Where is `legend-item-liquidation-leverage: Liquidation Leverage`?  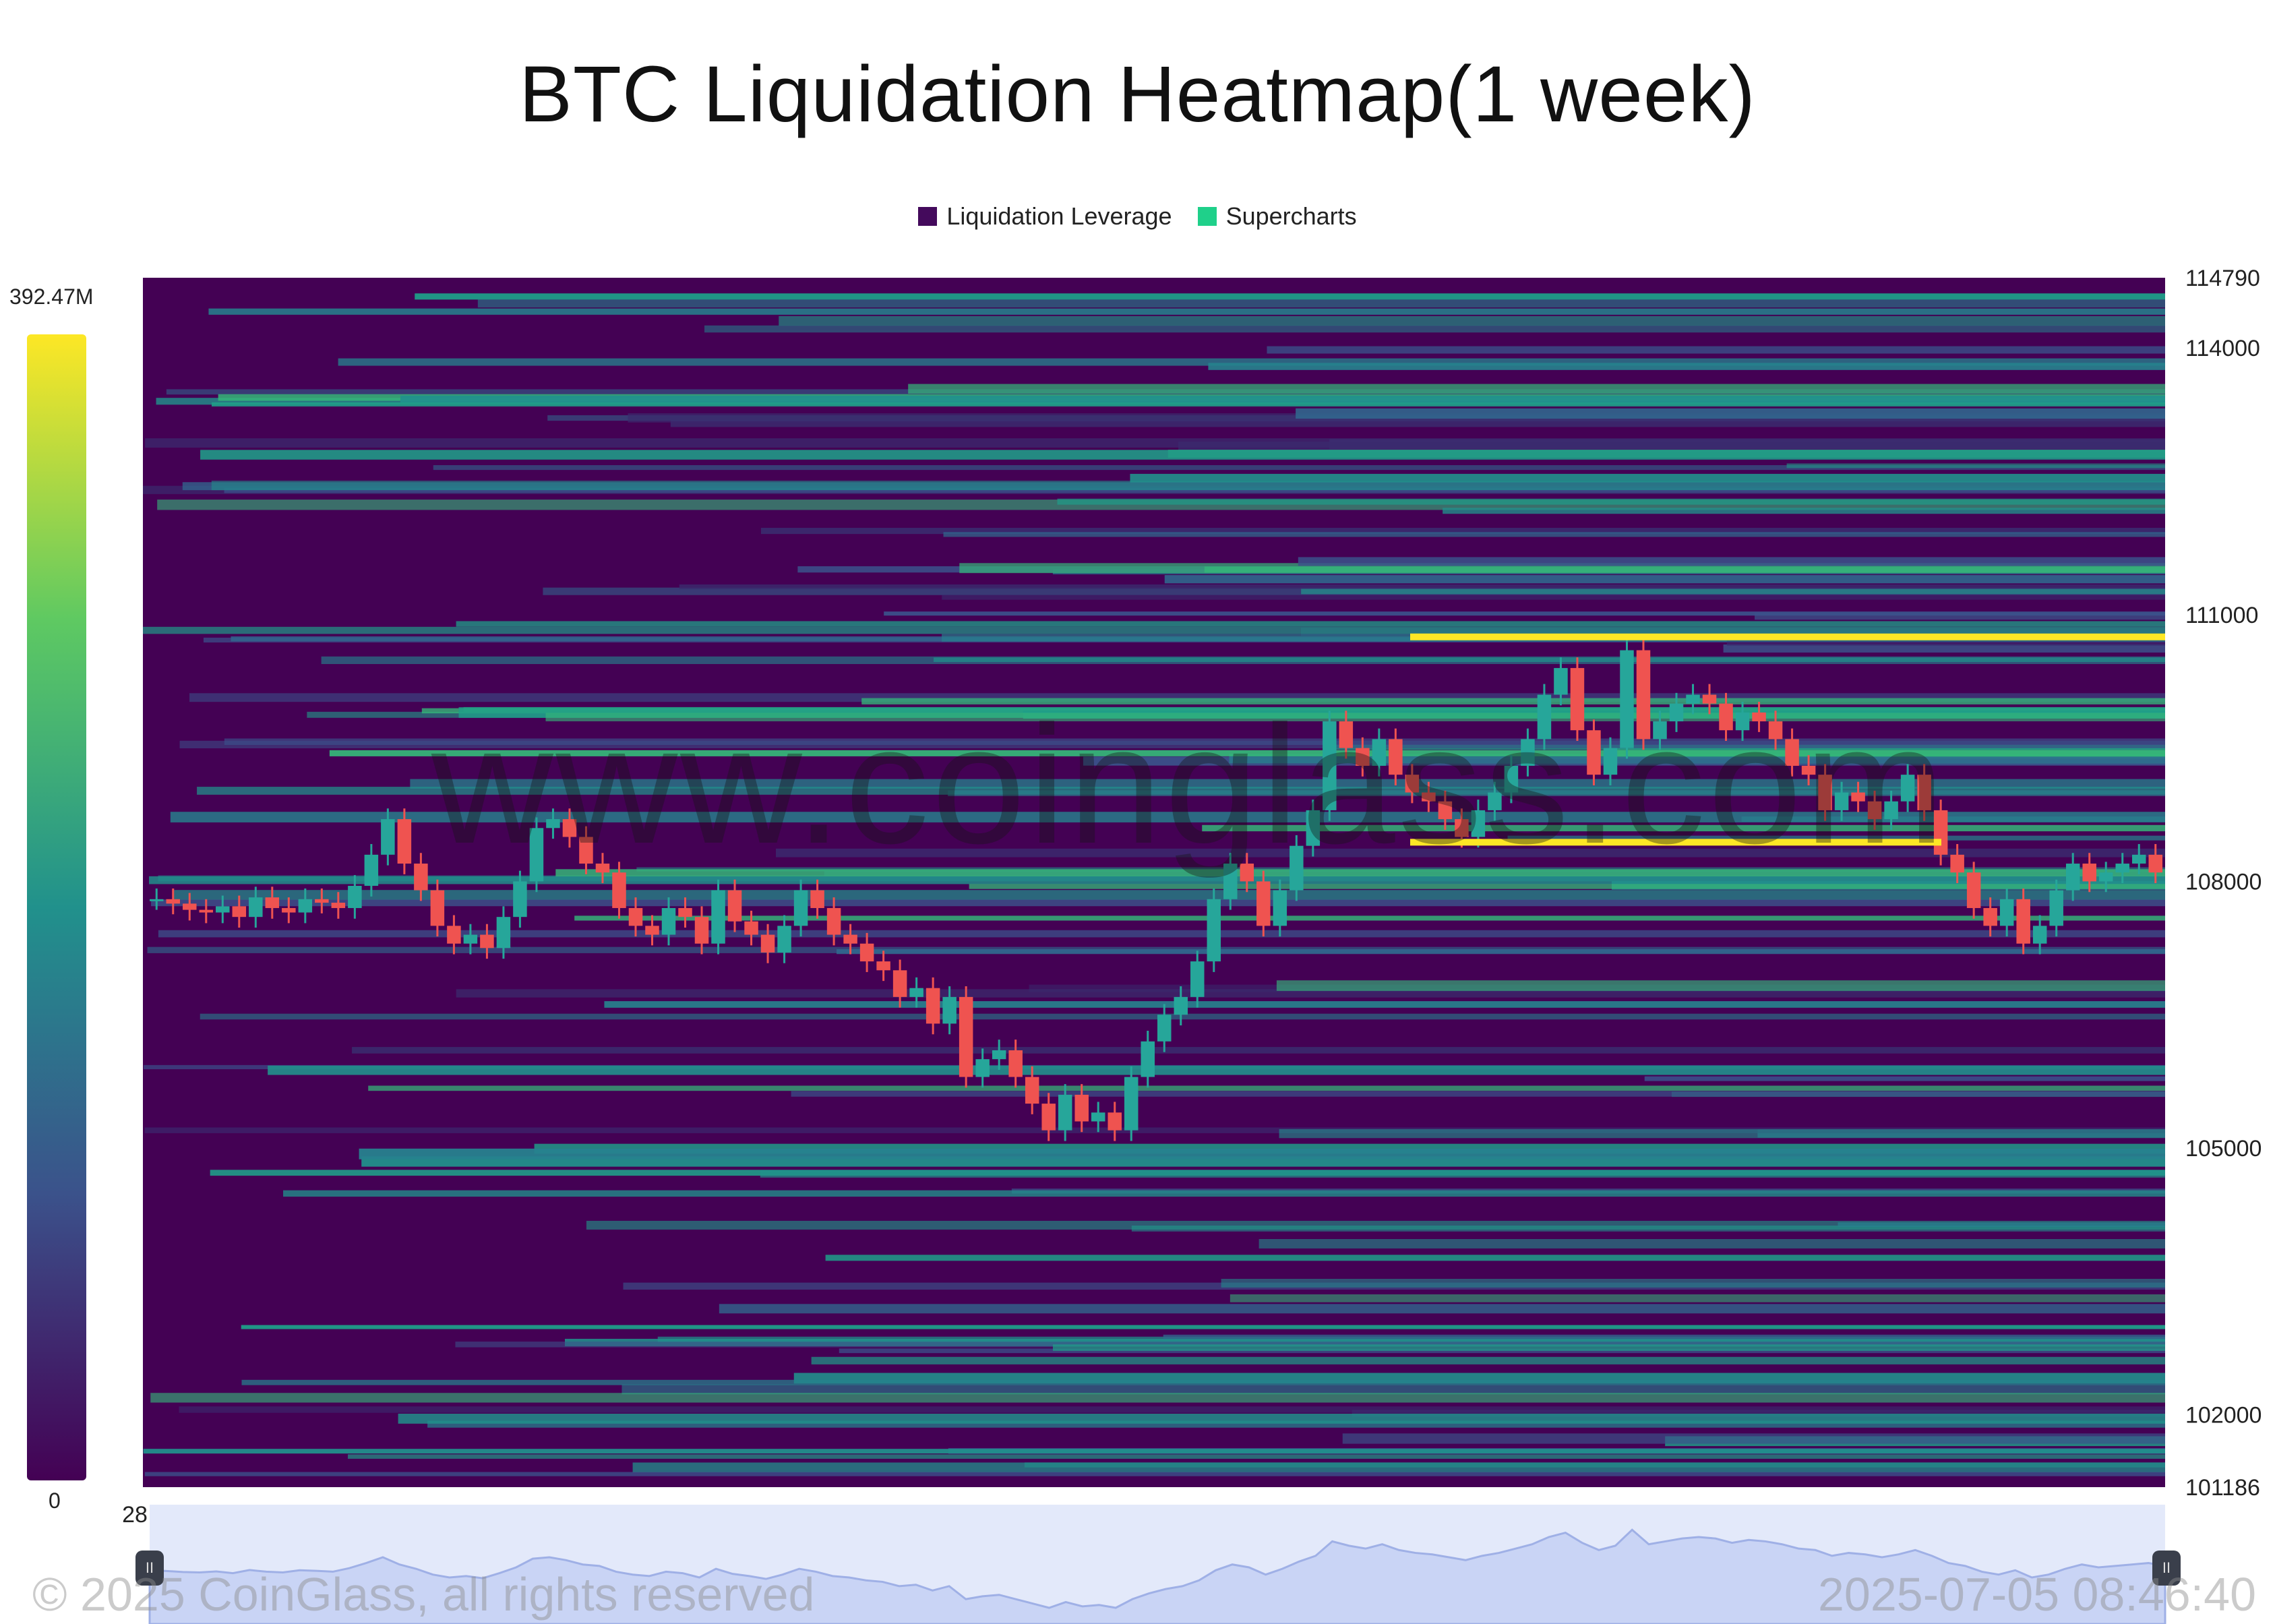 legend-item-liquidation-leverage: Liquidation Leverage is located at coordinates (1045, 216).